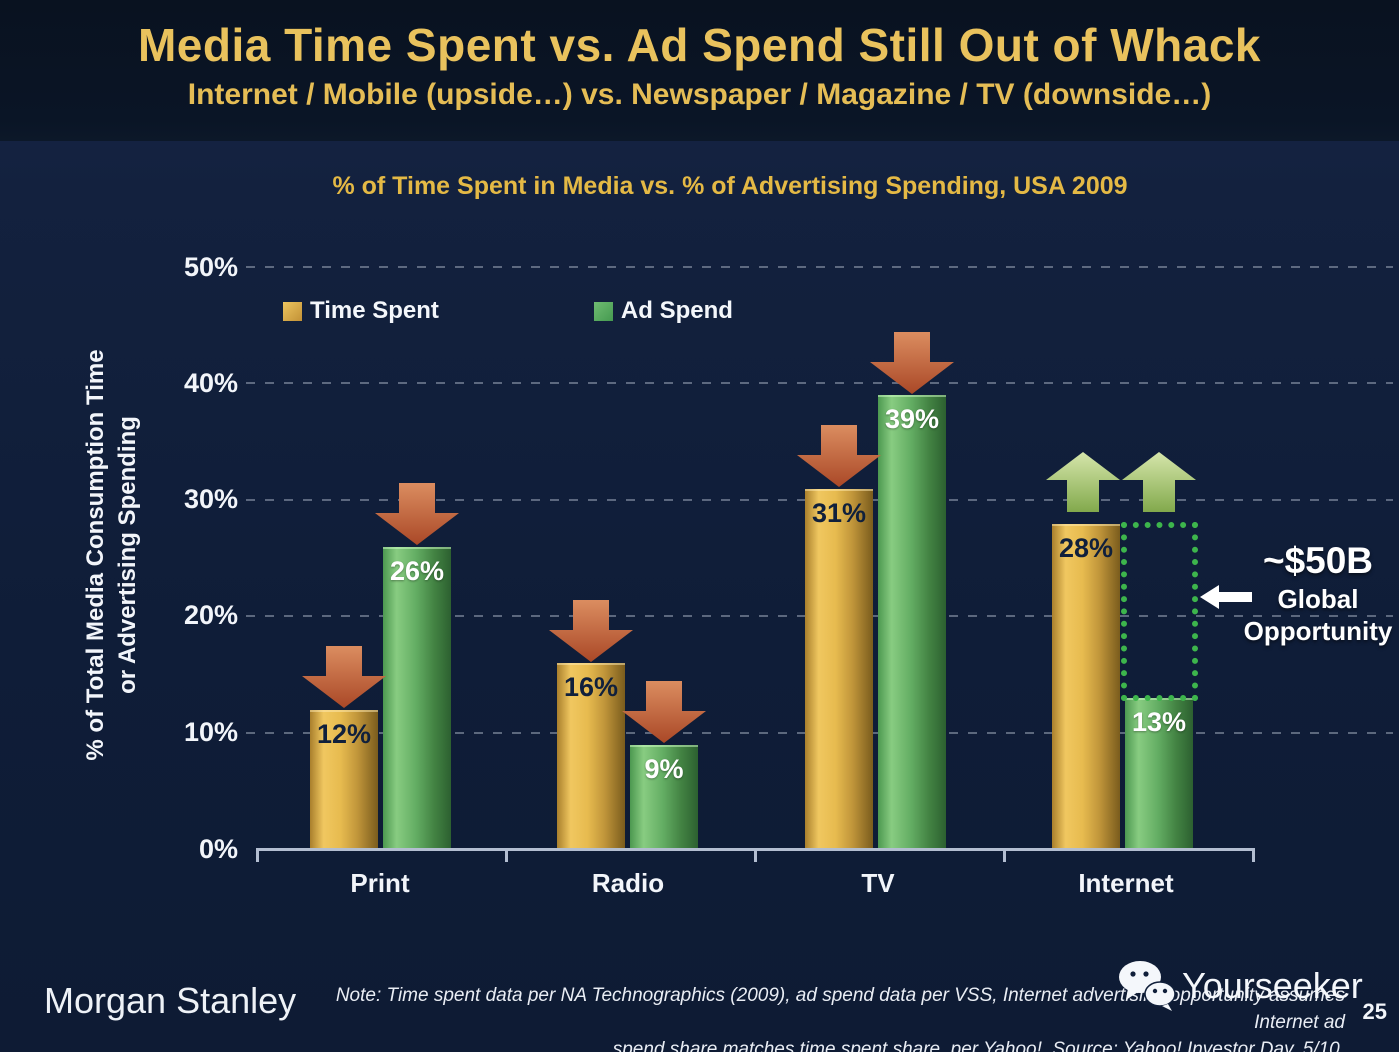  Describe the element at coordinates (417, 698) in the screenshot. I see `bar-print-ad-spend: 26%` at that location.